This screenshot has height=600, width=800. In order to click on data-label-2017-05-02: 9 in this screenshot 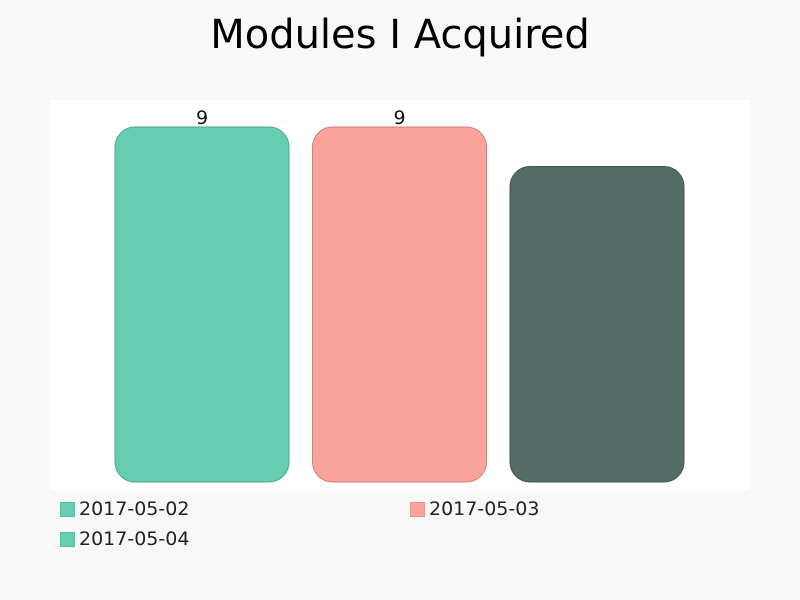, I will do `click(202, 118)`.